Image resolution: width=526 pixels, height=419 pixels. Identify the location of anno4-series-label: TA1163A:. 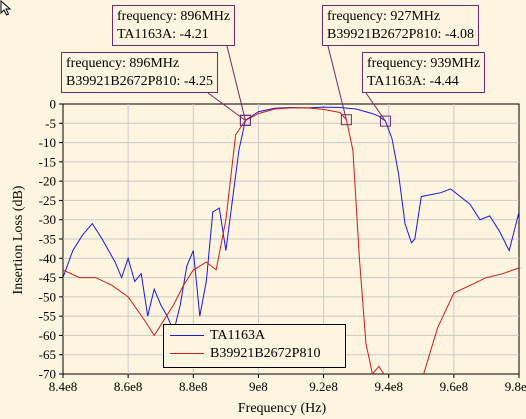
(397, 81).